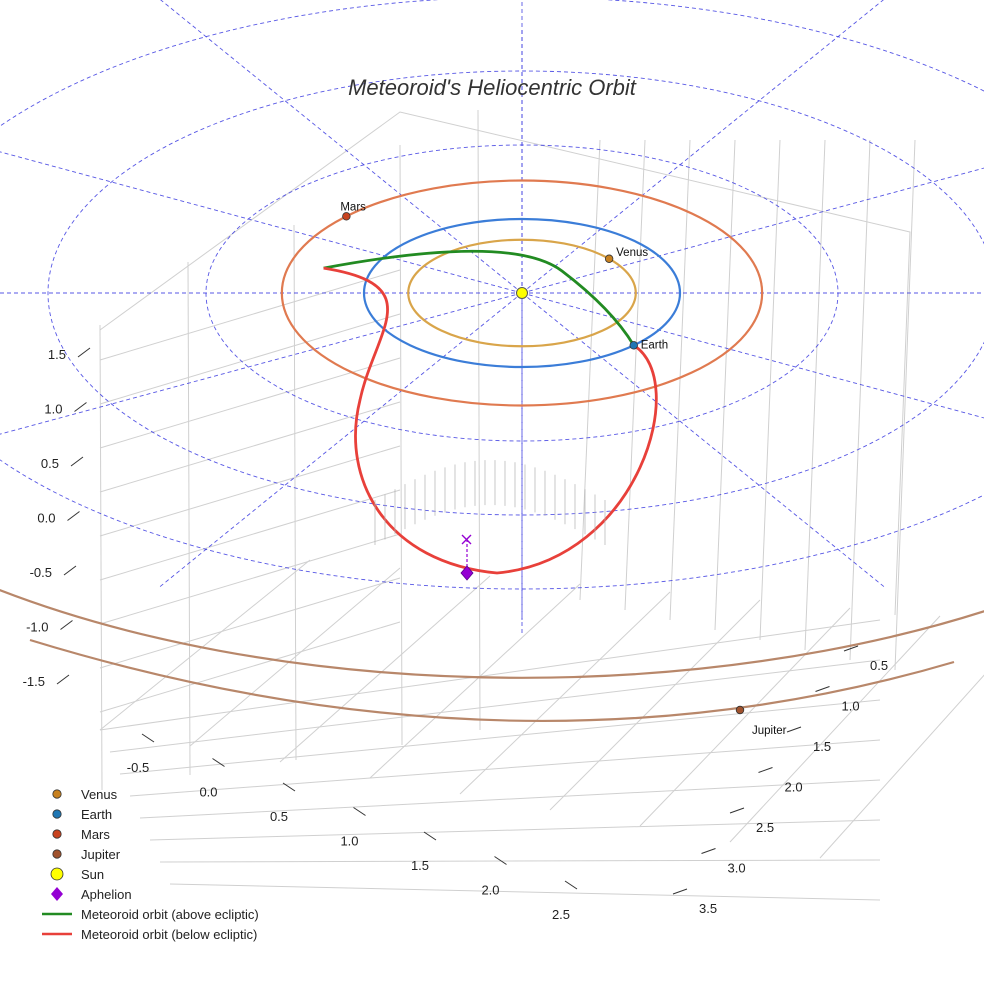 Image resolution: width=984 pixels, height=984 pixels. What do you see at coordinates (34, 681) in the screenshot?
I see `z-tick-label: -1.5` at bounding box center [34, 681].